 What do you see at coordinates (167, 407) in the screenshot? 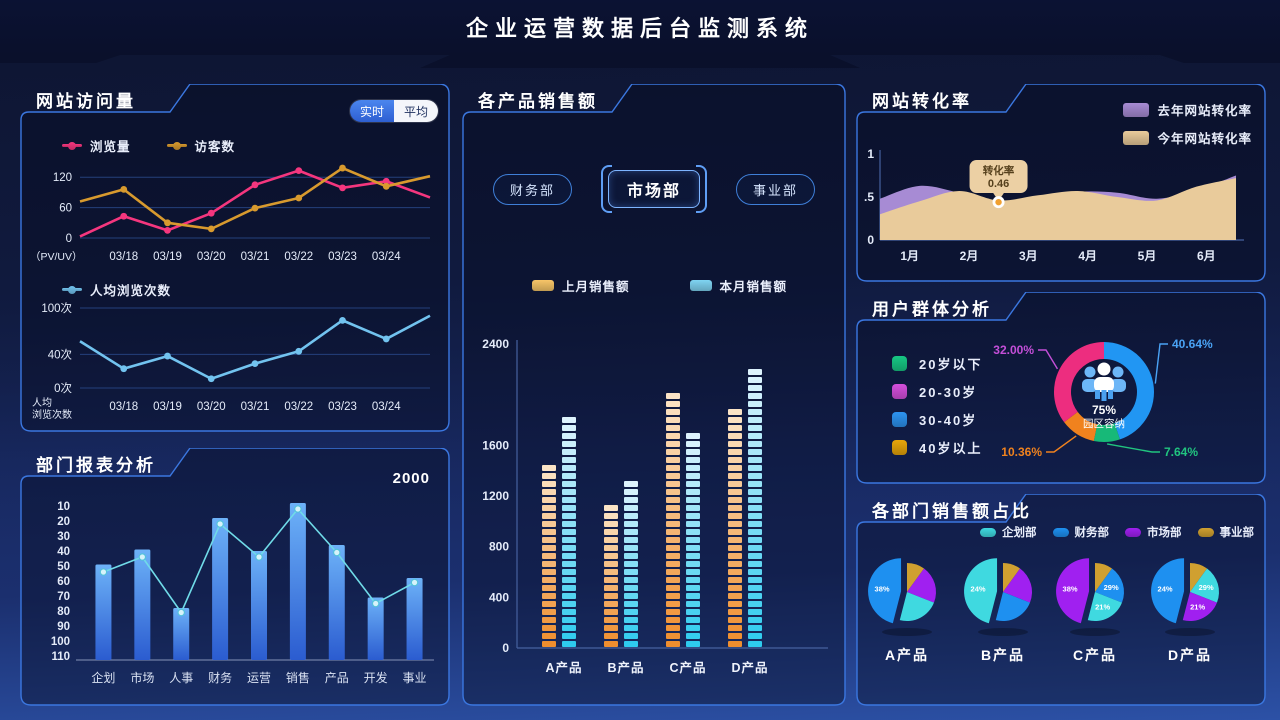
I see `svg-text: 03/19` at bounding box center [167, 407].